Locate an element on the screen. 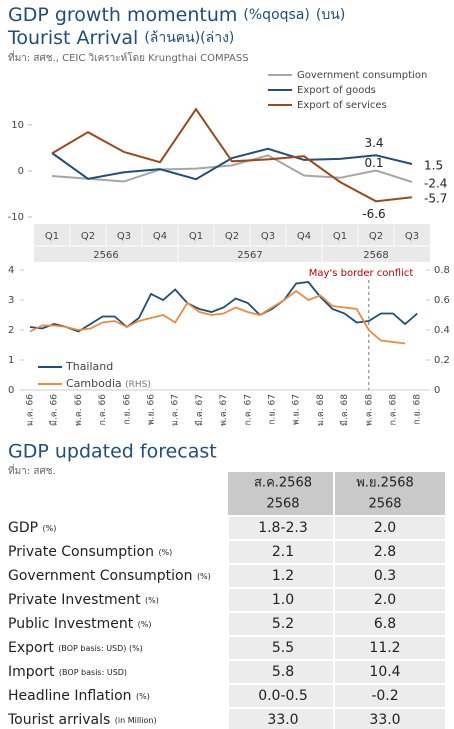  row-label: Government Consumption (%) is located at coordinates (109, 576).